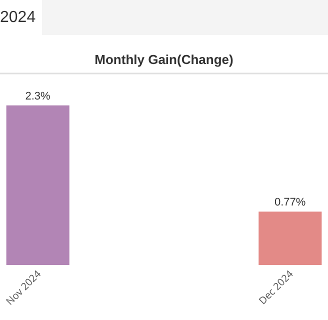 Image resolution: width=328 pixels, height=320 pixels. What do you see at coordinates (37, 96) in the screenshot?
I see `data-label: 2.3%` at bounding box center [37, 96].